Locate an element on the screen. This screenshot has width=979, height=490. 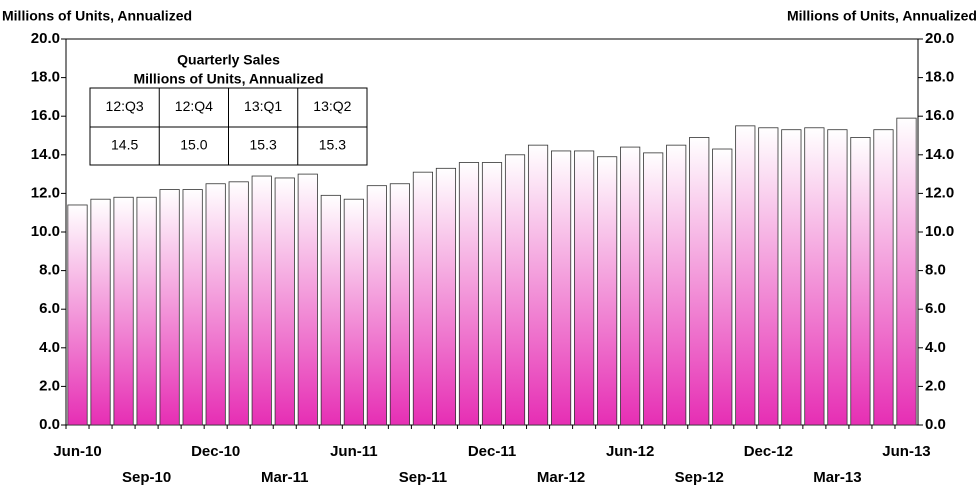
table-header: 13:Q2 is located at coordinates (332, 106).